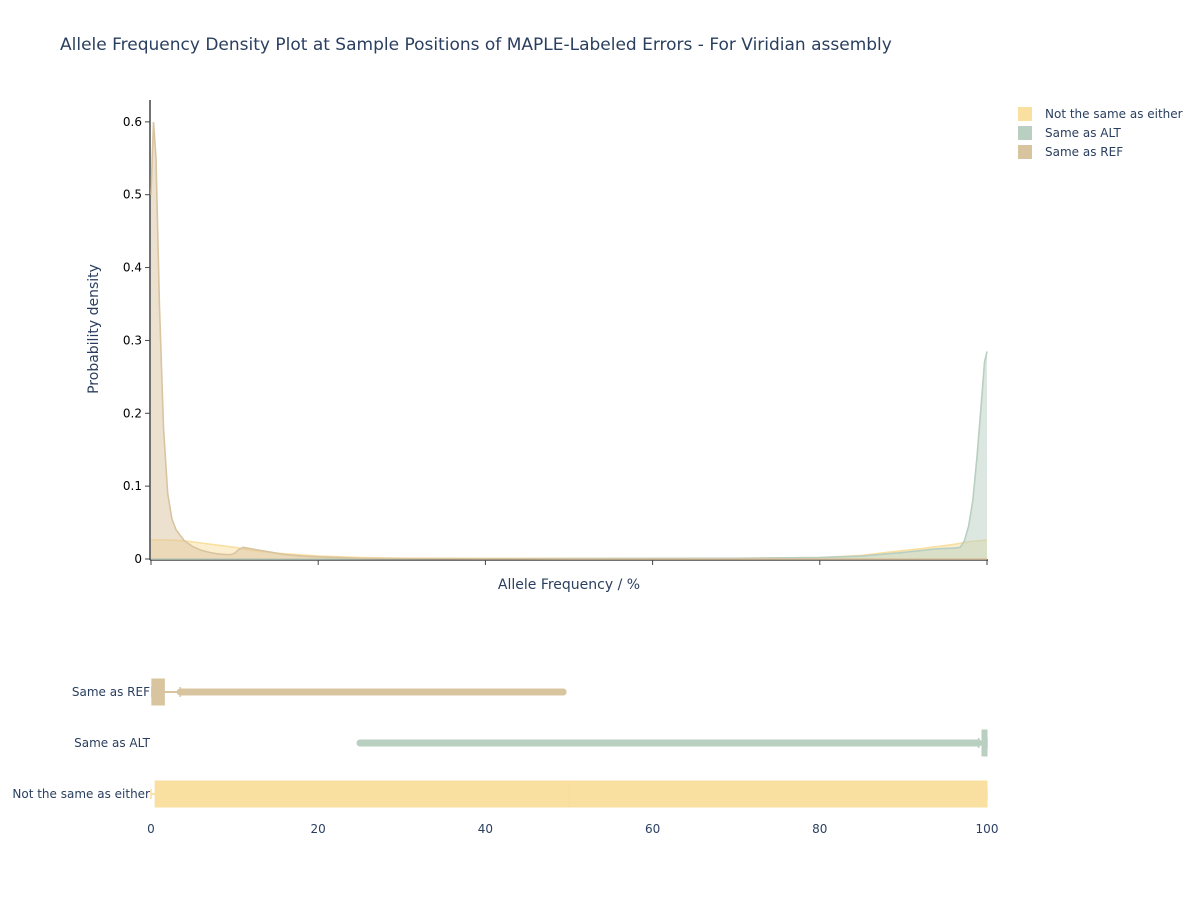 Image resolution: width=1200 pixels, height=904 pixels. I want to click on box-category-label: Not the same as either, so click(81, 794).